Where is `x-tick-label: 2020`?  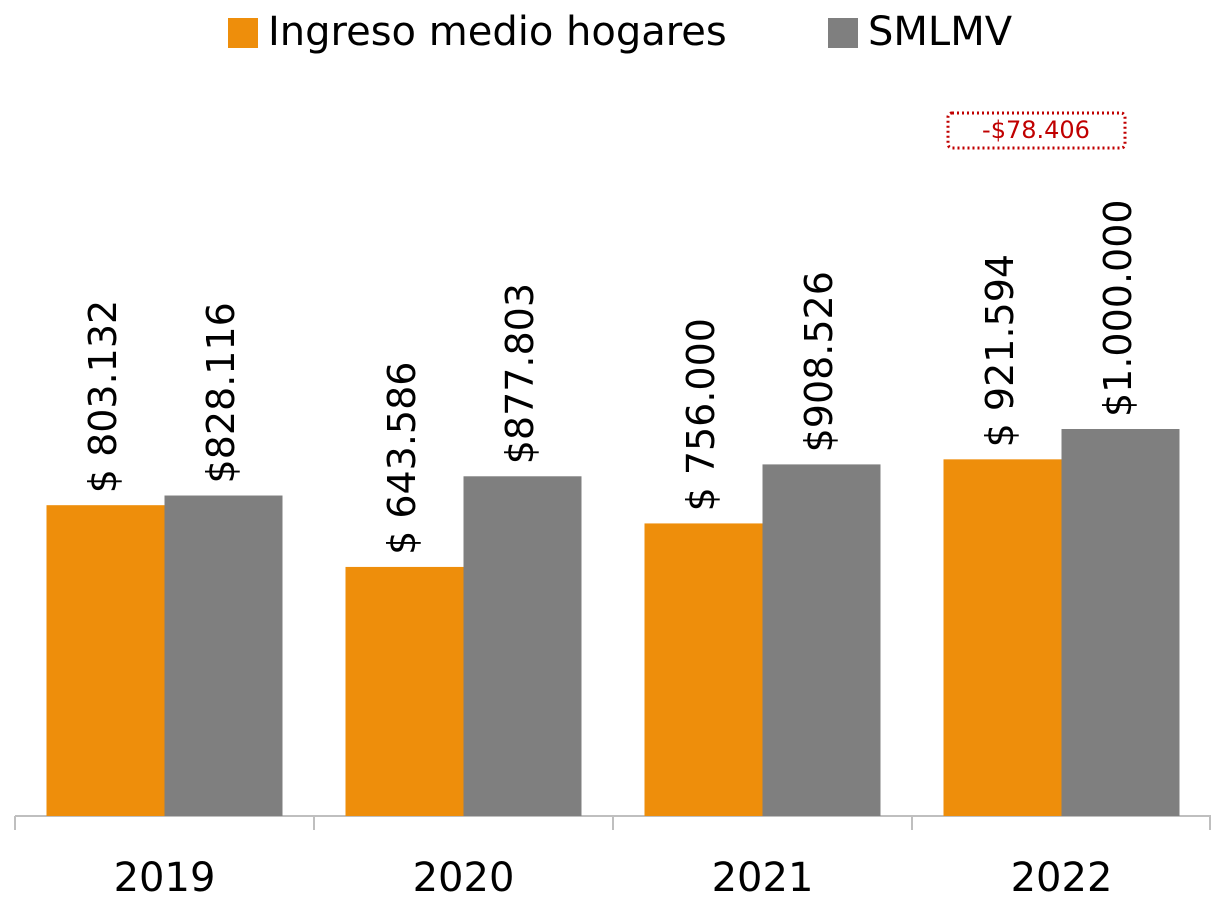 x-tick-label: 2020 is located at coordinates (464, 878).